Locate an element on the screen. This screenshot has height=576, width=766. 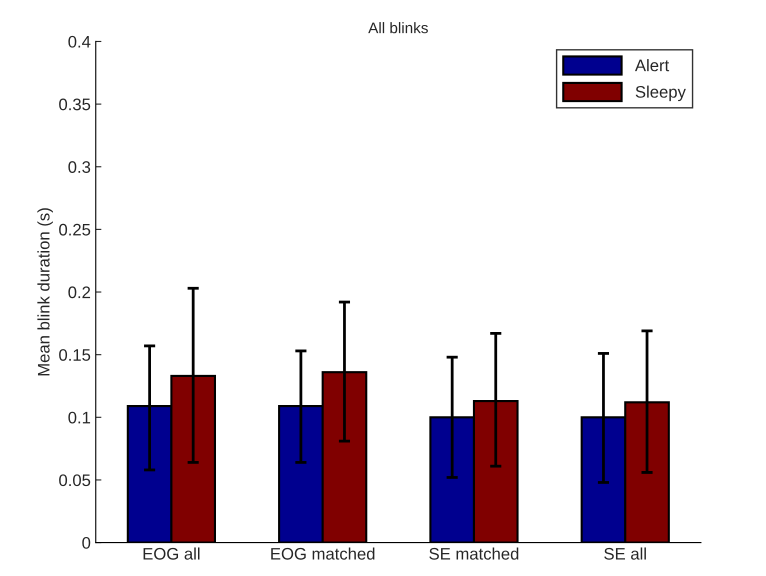
legend-label: Sleepy is located at coordinates (661, 94).